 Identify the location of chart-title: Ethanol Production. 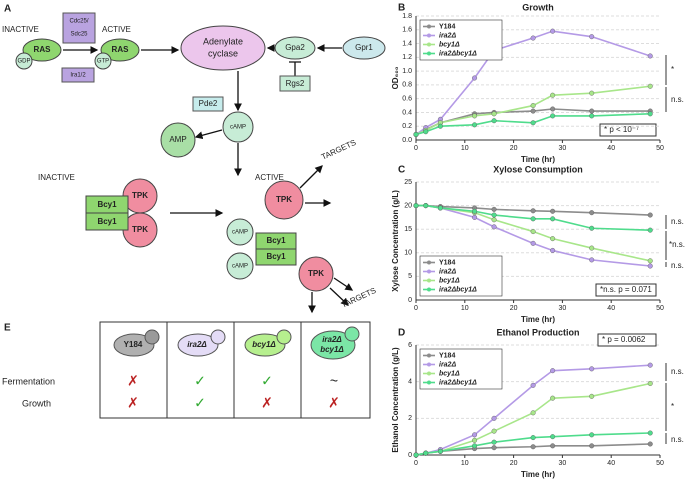
(538, 332).